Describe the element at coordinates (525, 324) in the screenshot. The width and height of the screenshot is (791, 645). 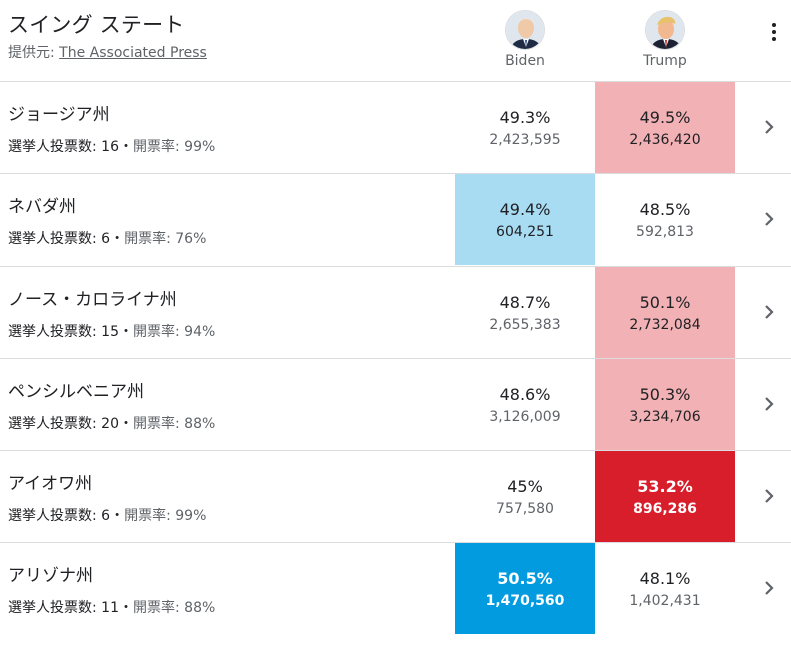
I see `biden-votes: 2,655,383` at that location.